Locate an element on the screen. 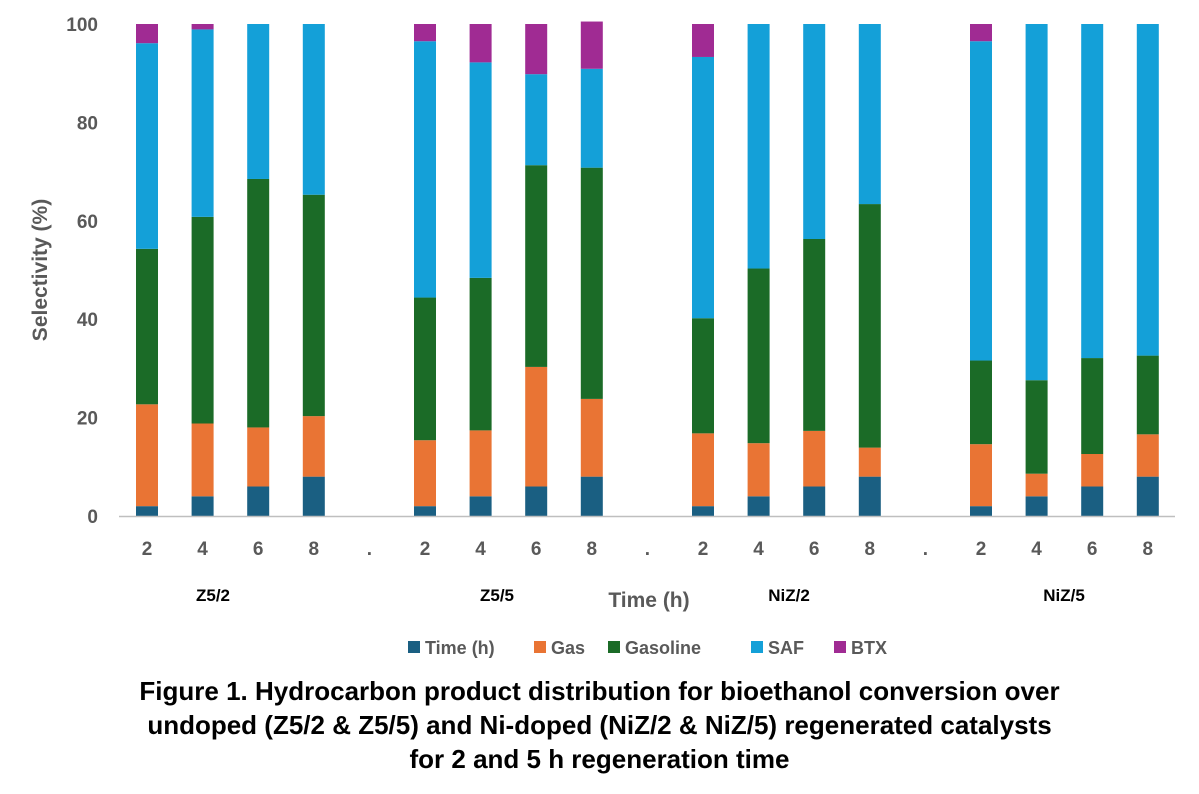 This screenshot has width=1199, height=794. y-axis-title: Selectivity (%) is located at coordinates (40, 270).